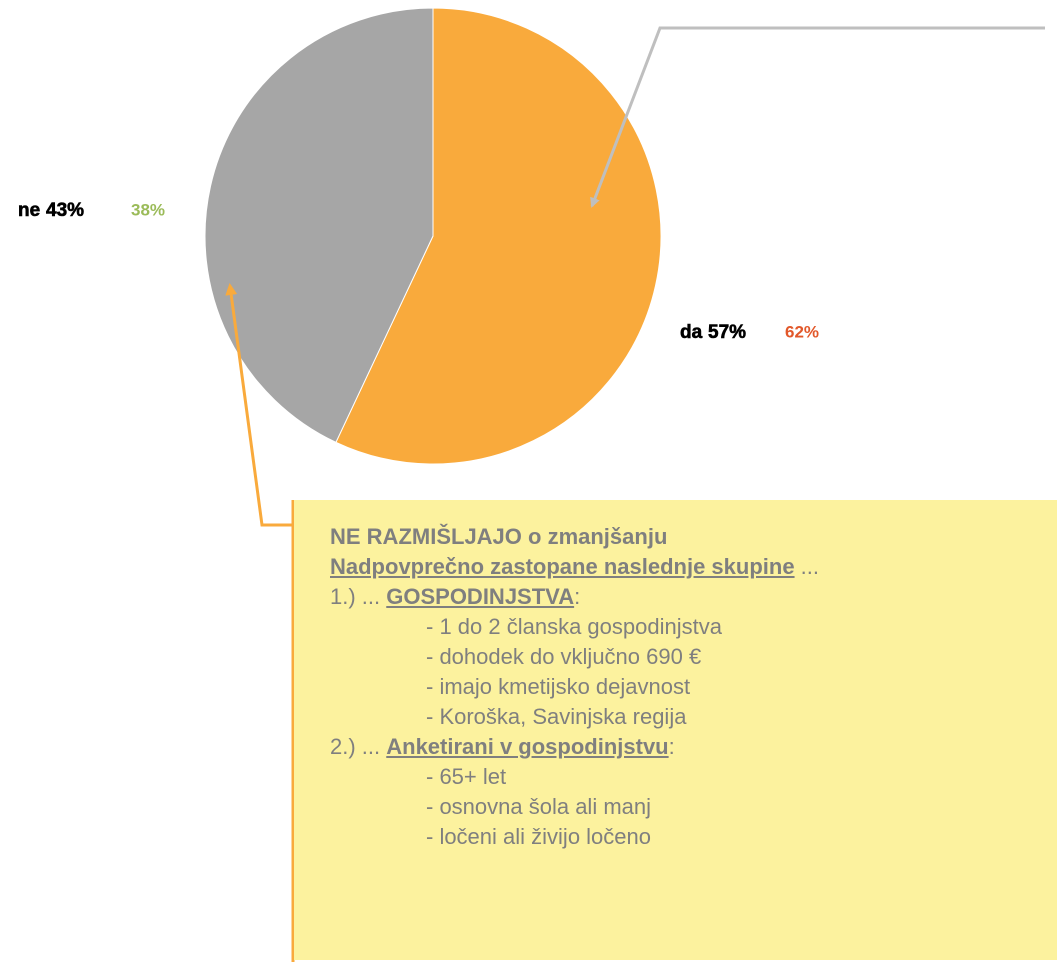 This screenshot has height=965, width=1057. What do you see at coordinates (727, 332) in the screenshot?
I see `slice-value: 57%` at bounding box center [727, 332].